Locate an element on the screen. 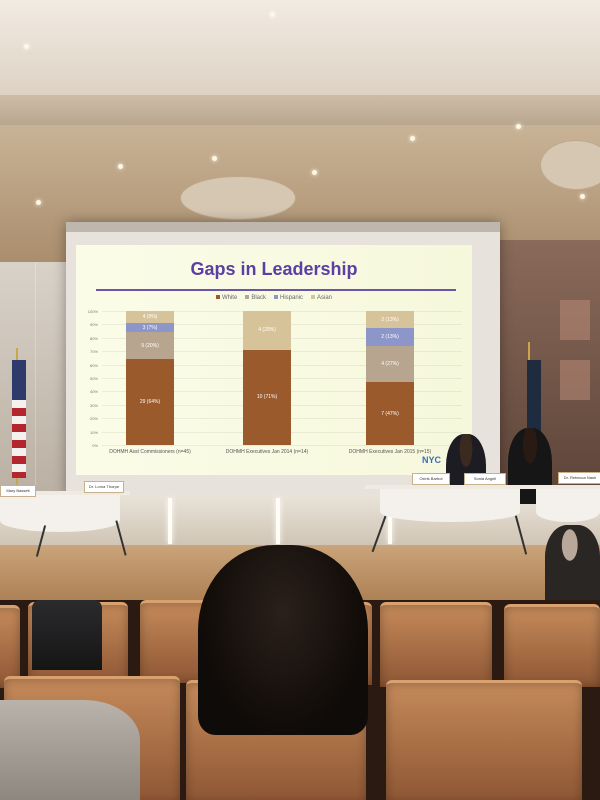  legend-label: Asian is located at coordinates (325, 298).